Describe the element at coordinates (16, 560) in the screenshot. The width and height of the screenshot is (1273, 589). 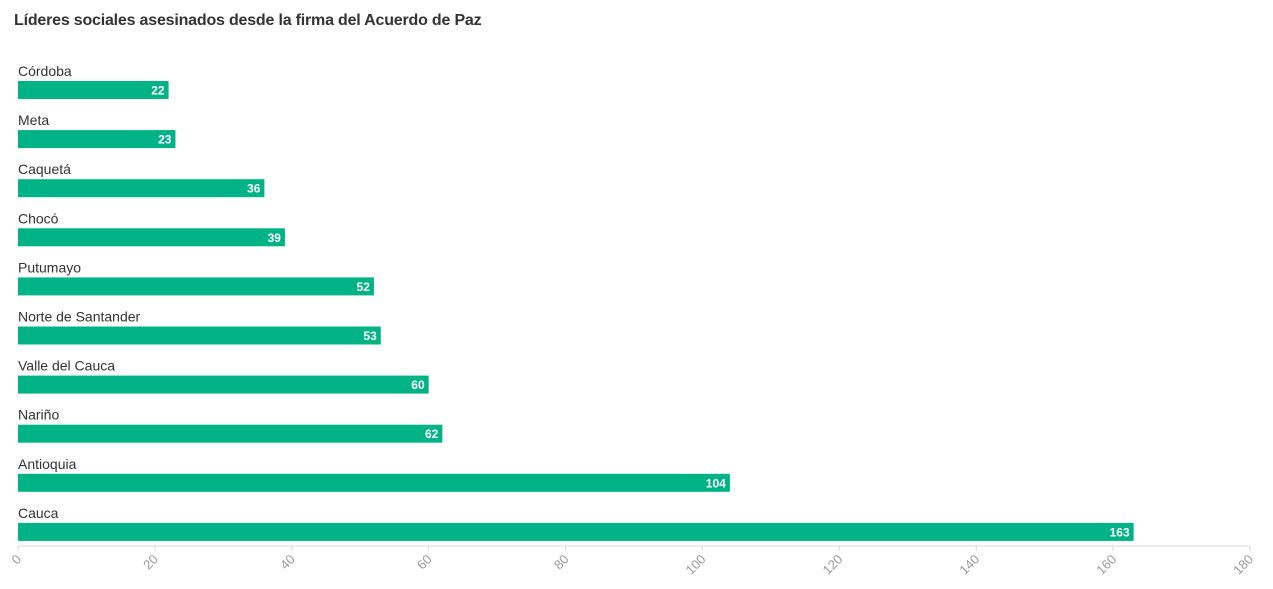
I see `x-tick-label: 0` at that location.